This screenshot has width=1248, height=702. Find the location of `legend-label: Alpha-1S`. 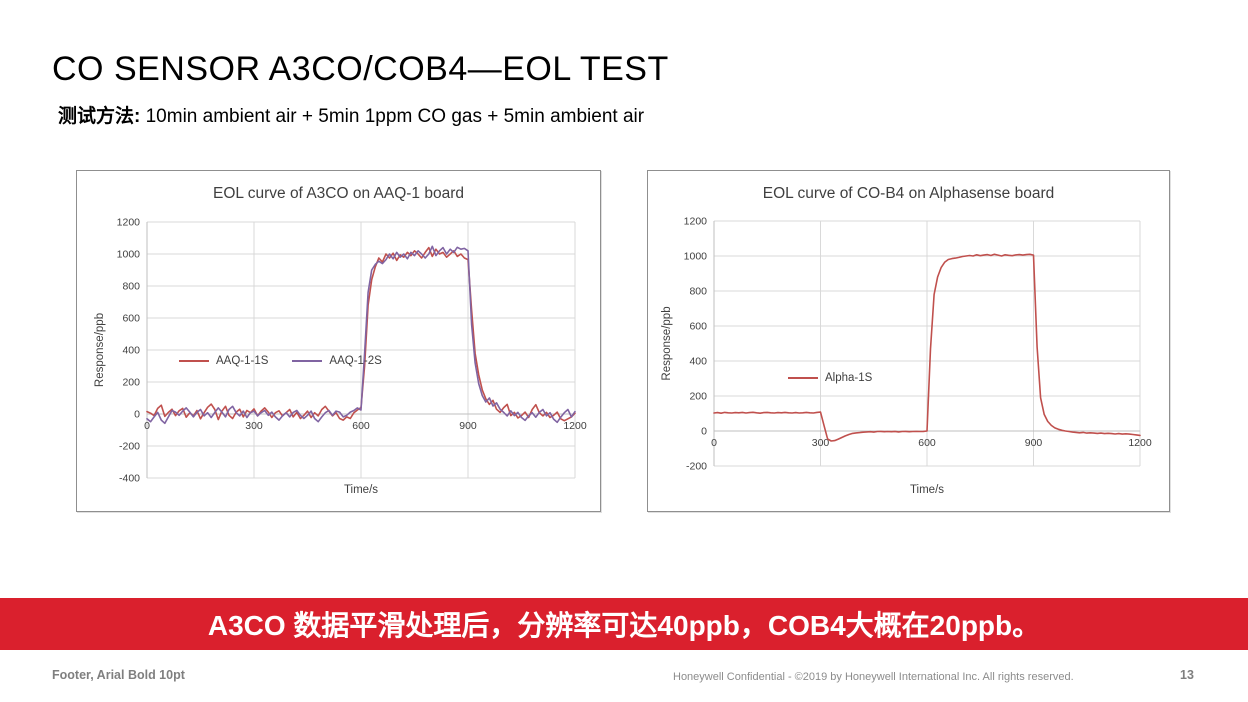

legend-label: Alpha-1S is located at coordinates (849, 378).